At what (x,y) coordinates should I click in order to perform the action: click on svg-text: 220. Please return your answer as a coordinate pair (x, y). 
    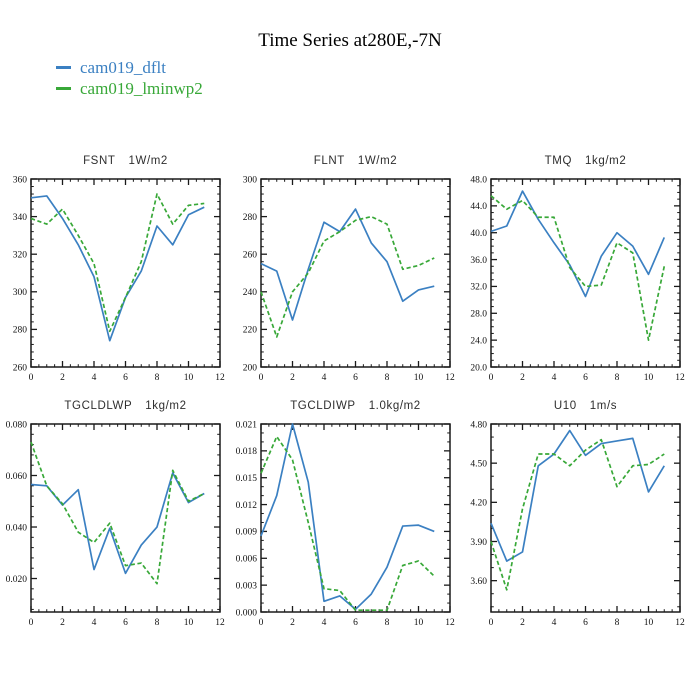
    Looking at the image, I should click on (250, 331).